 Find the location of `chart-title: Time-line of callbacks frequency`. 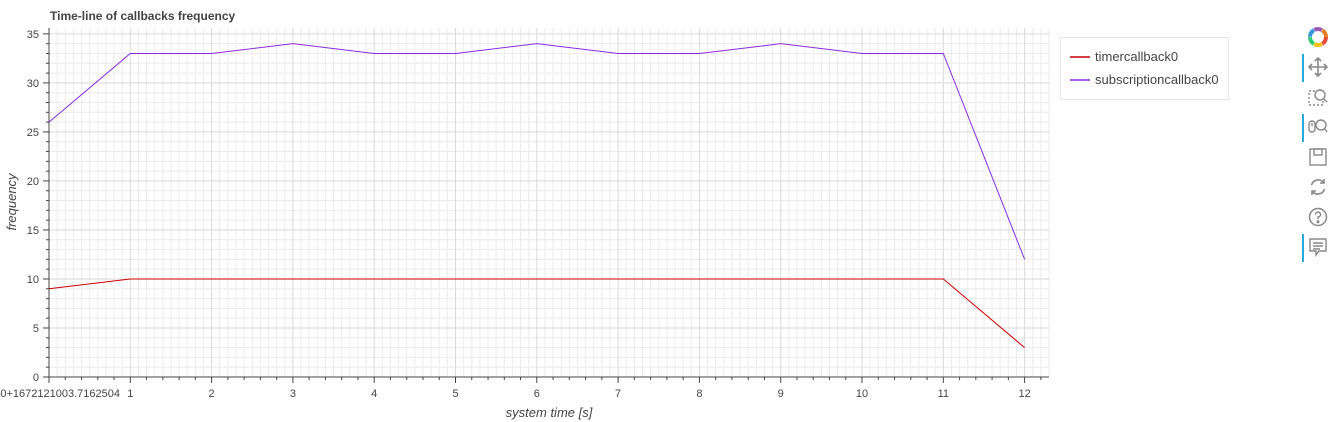

chart-title: Time-line of callbacks frequency is located at coordinates (143, 16).